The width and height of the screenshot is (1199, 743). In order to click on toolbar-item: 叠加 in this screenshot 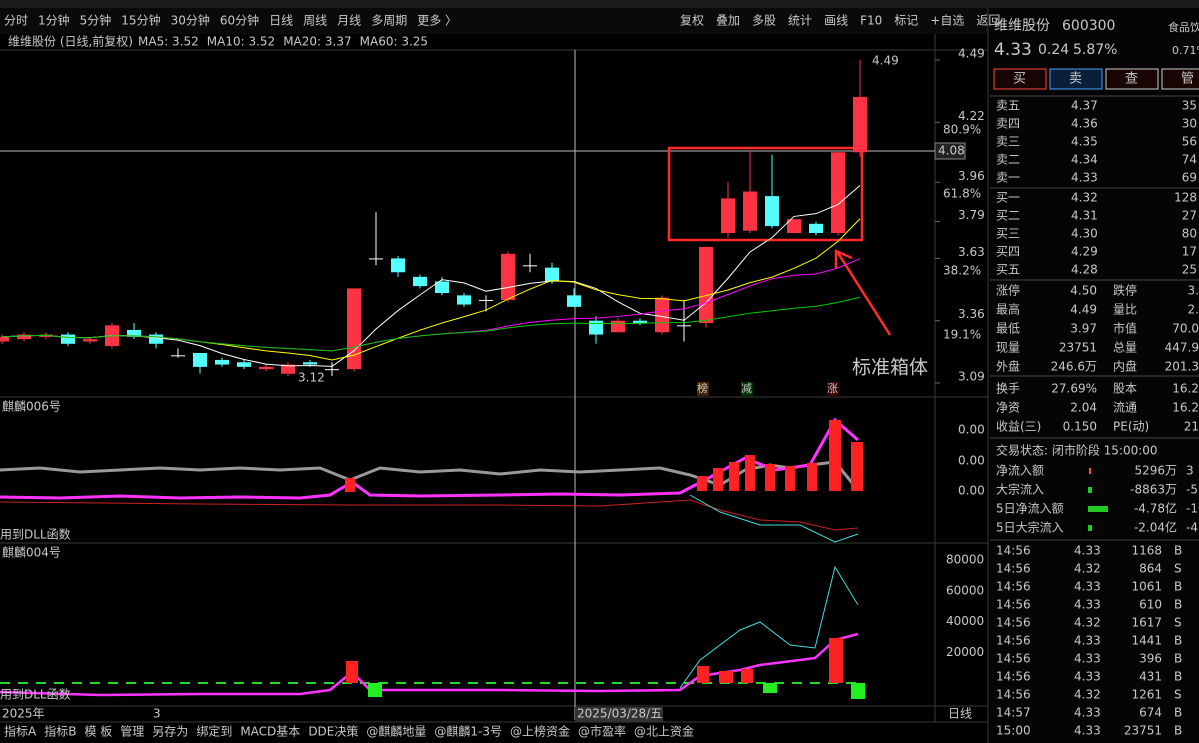, I will do `click(728, 21)`.